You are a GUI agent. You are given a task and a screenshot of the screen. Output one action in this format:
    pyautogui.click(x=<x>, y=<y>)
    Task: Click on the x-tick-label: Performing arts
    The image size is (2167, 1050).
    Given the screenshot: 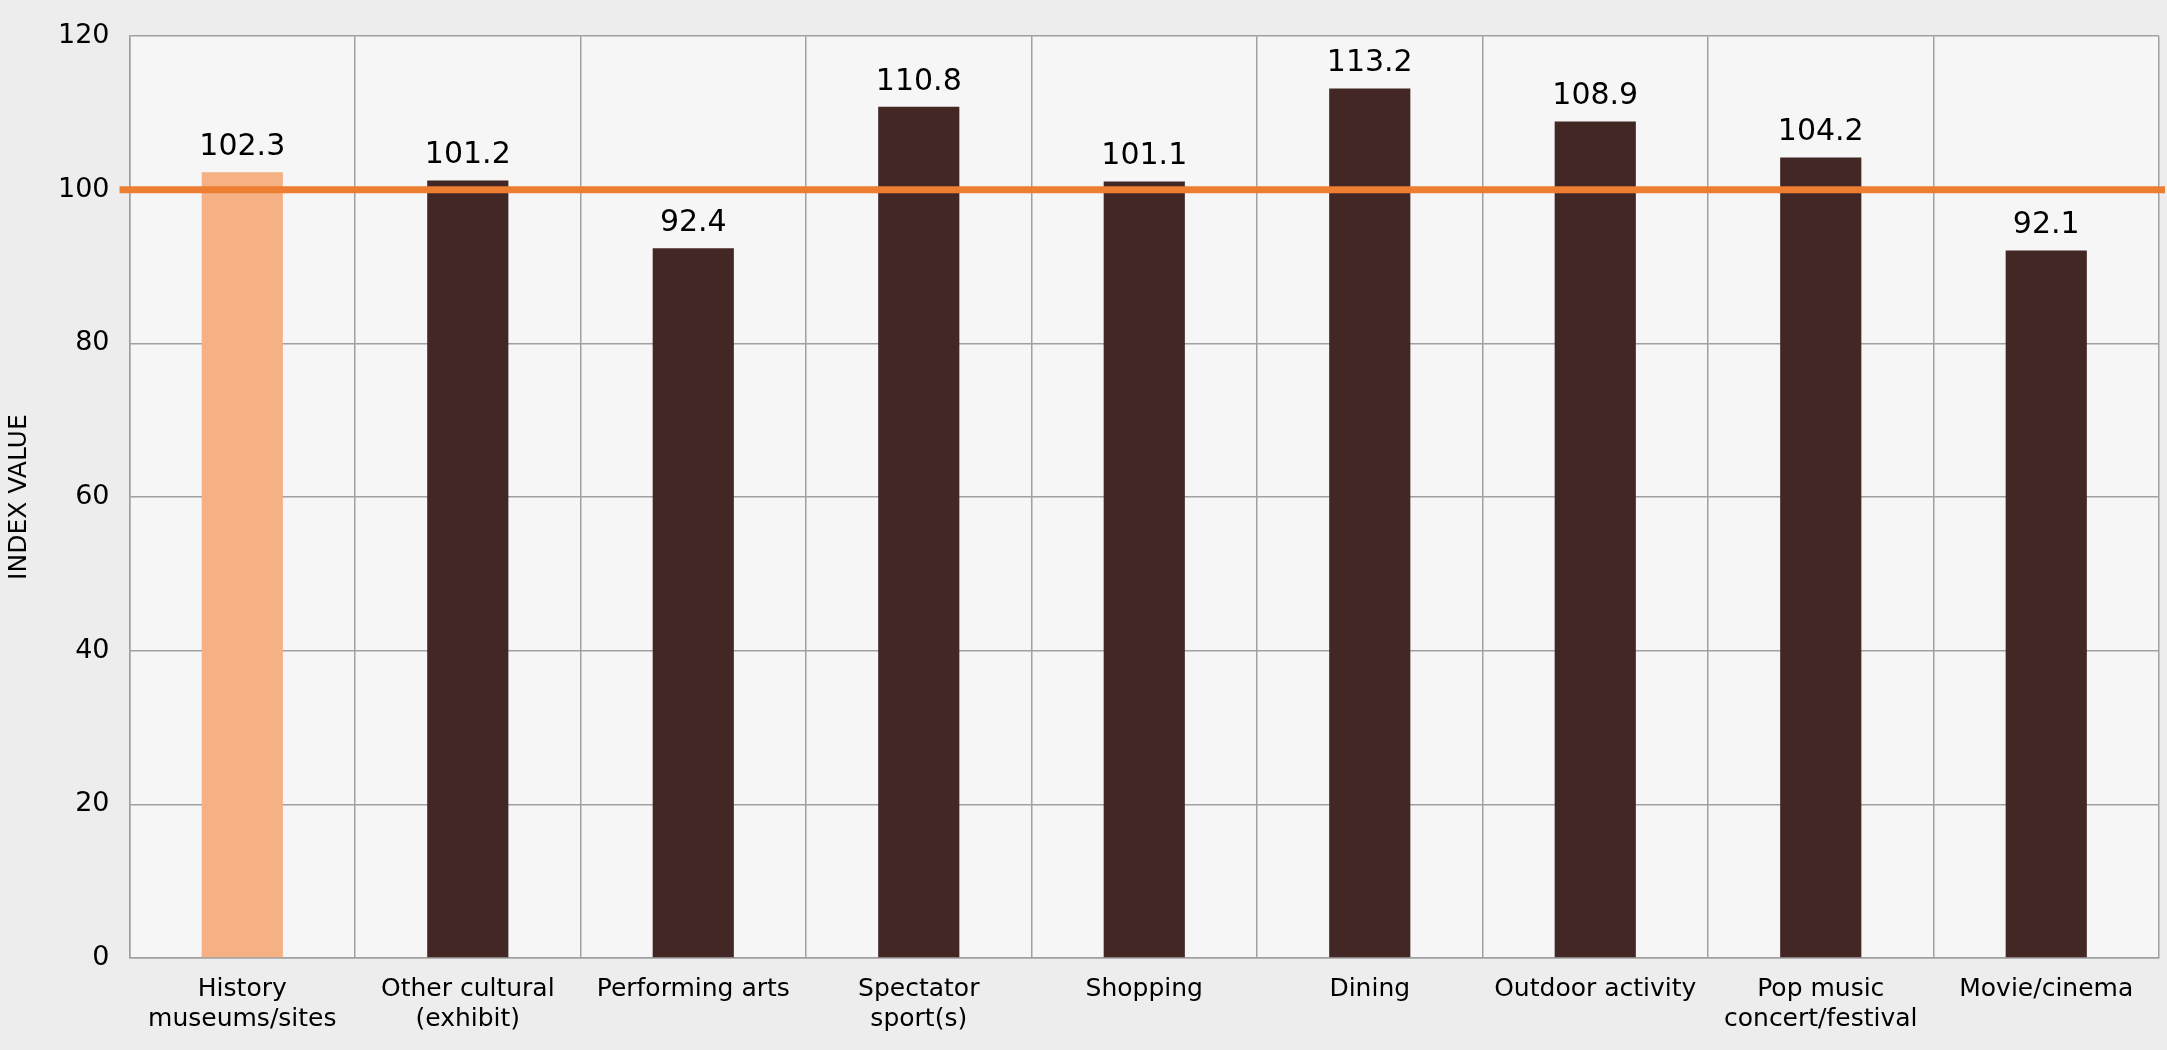 What is the action you would take?
    pyautogui.click(x=693, y=987)
    